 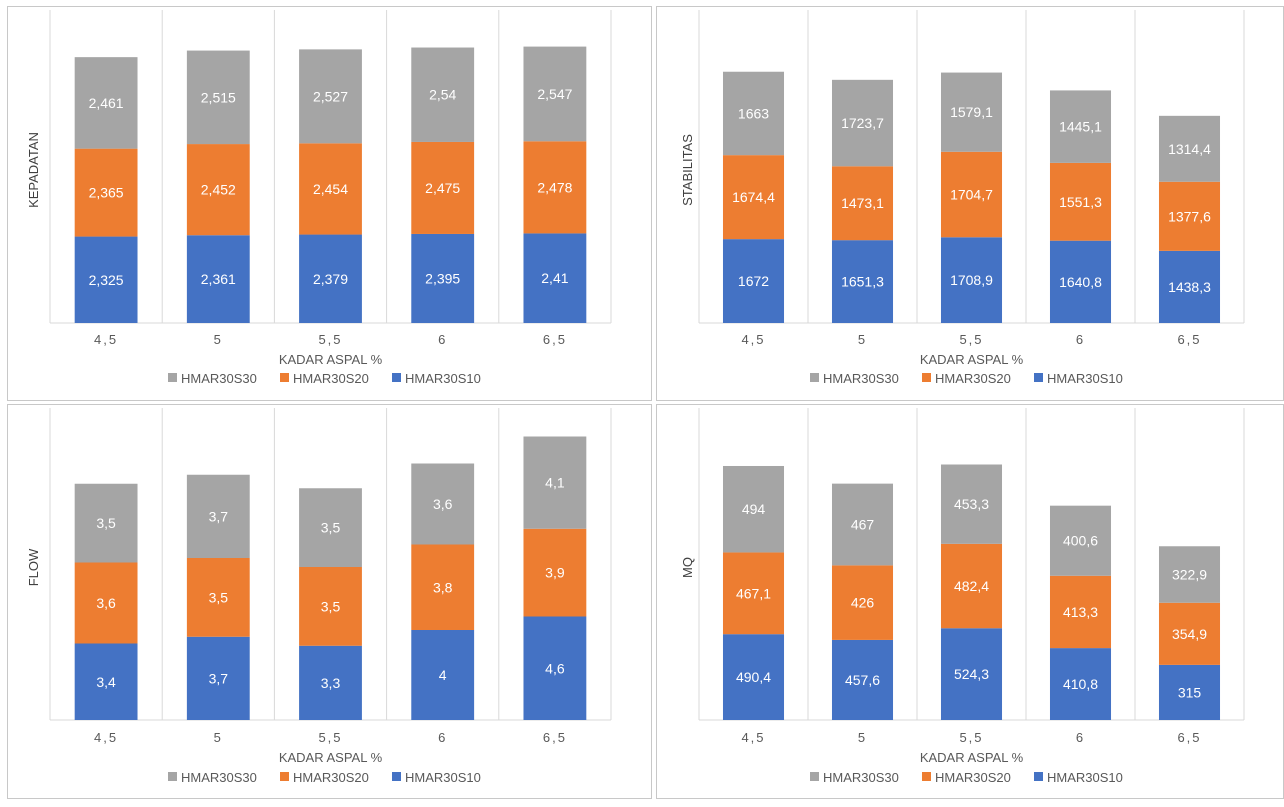 What do you see at coordinates (1080, 202) in the screenshot?
I see `data-label: 1551,3` at bounding box center [1080, 202].